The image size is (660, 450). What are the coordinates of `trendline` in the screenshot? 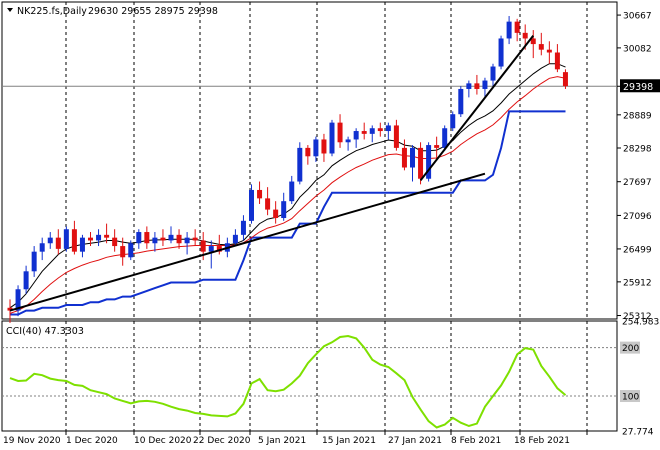 It's located at (477, 108).